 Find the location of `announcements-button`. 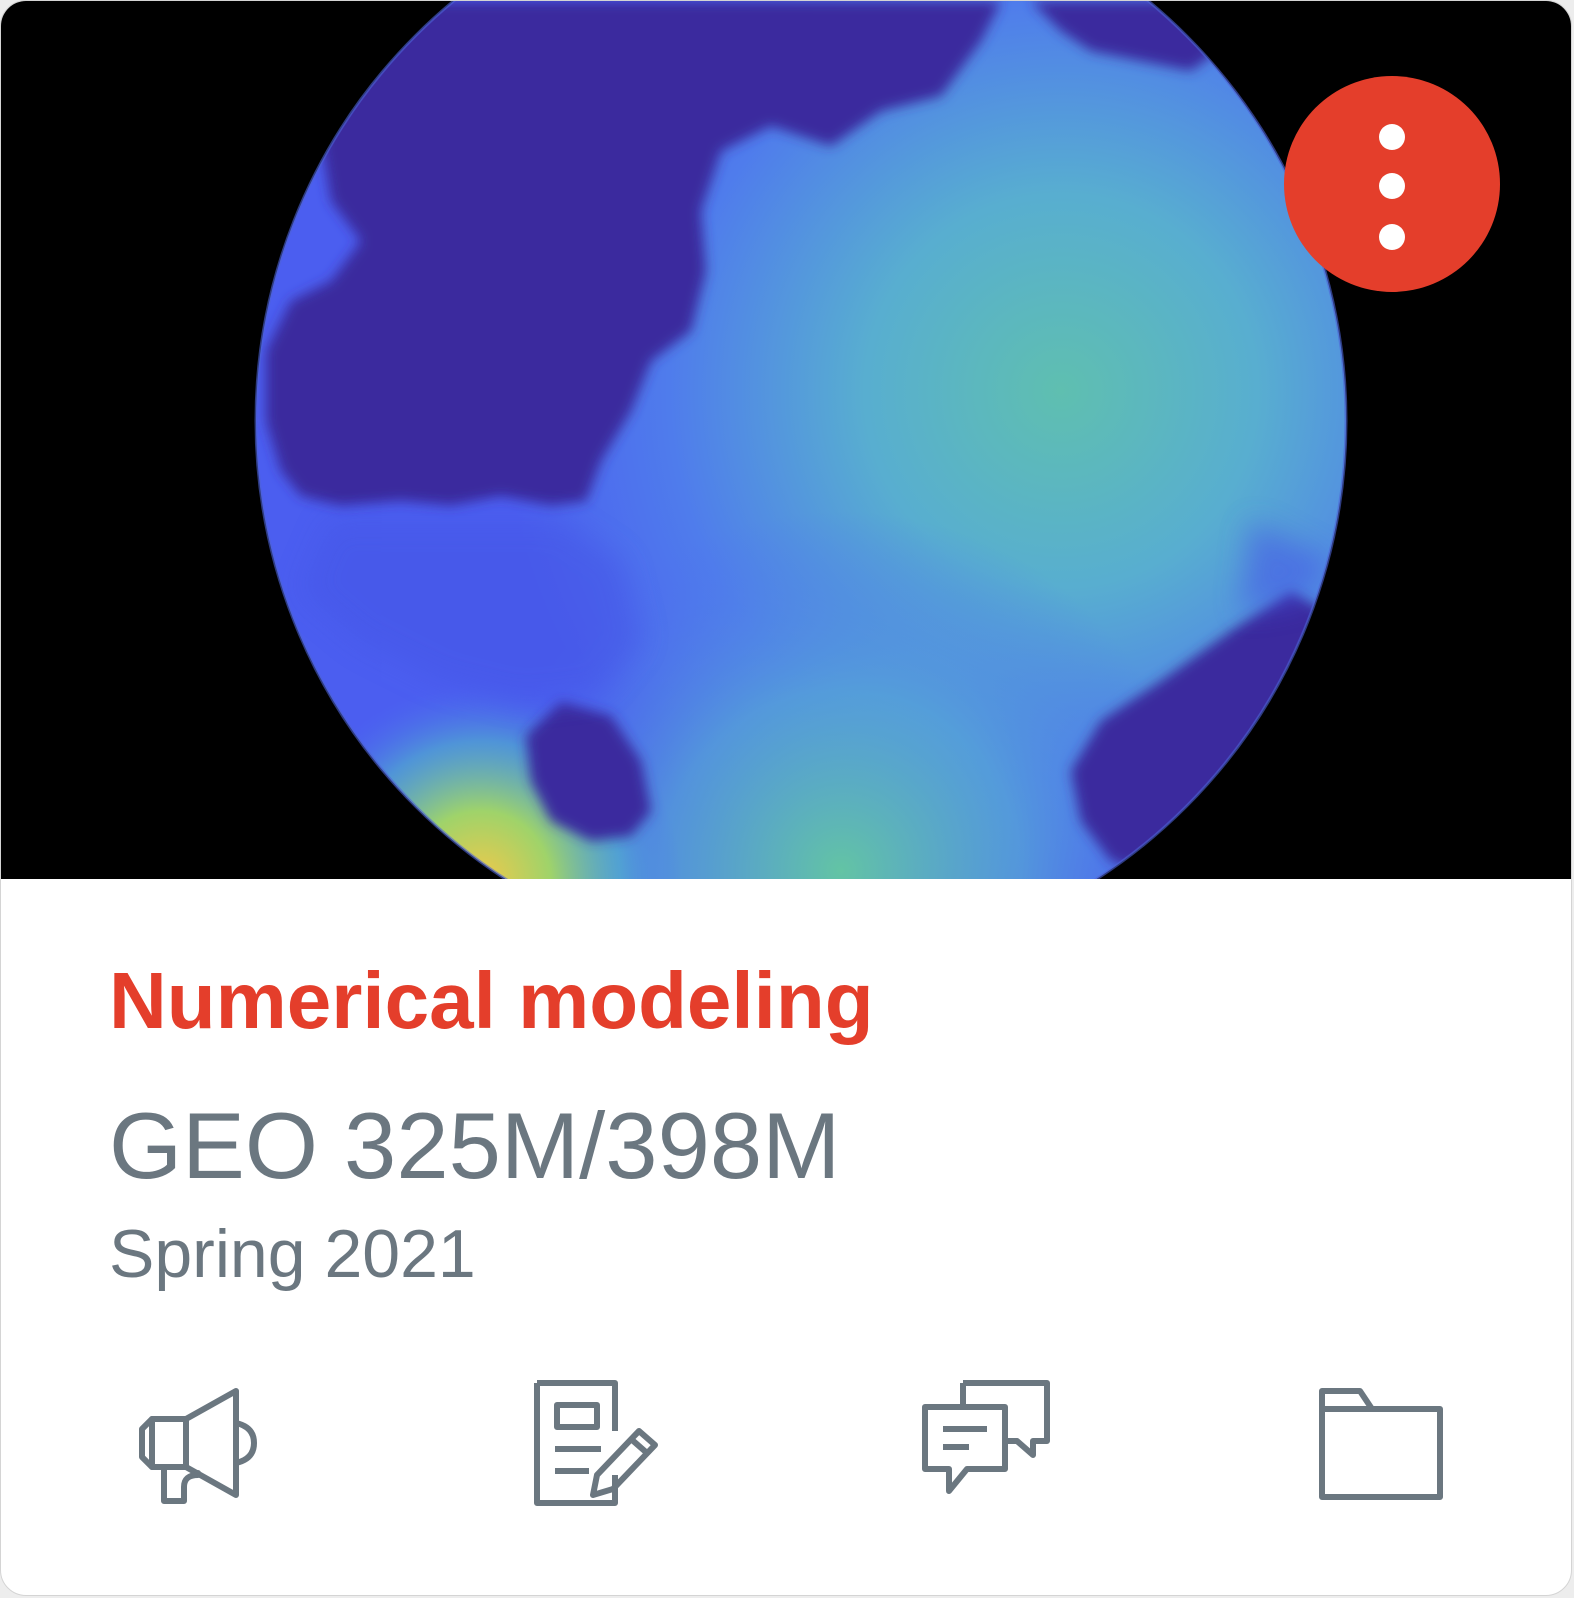

announcements-button is located at coordinates (201, 1444).